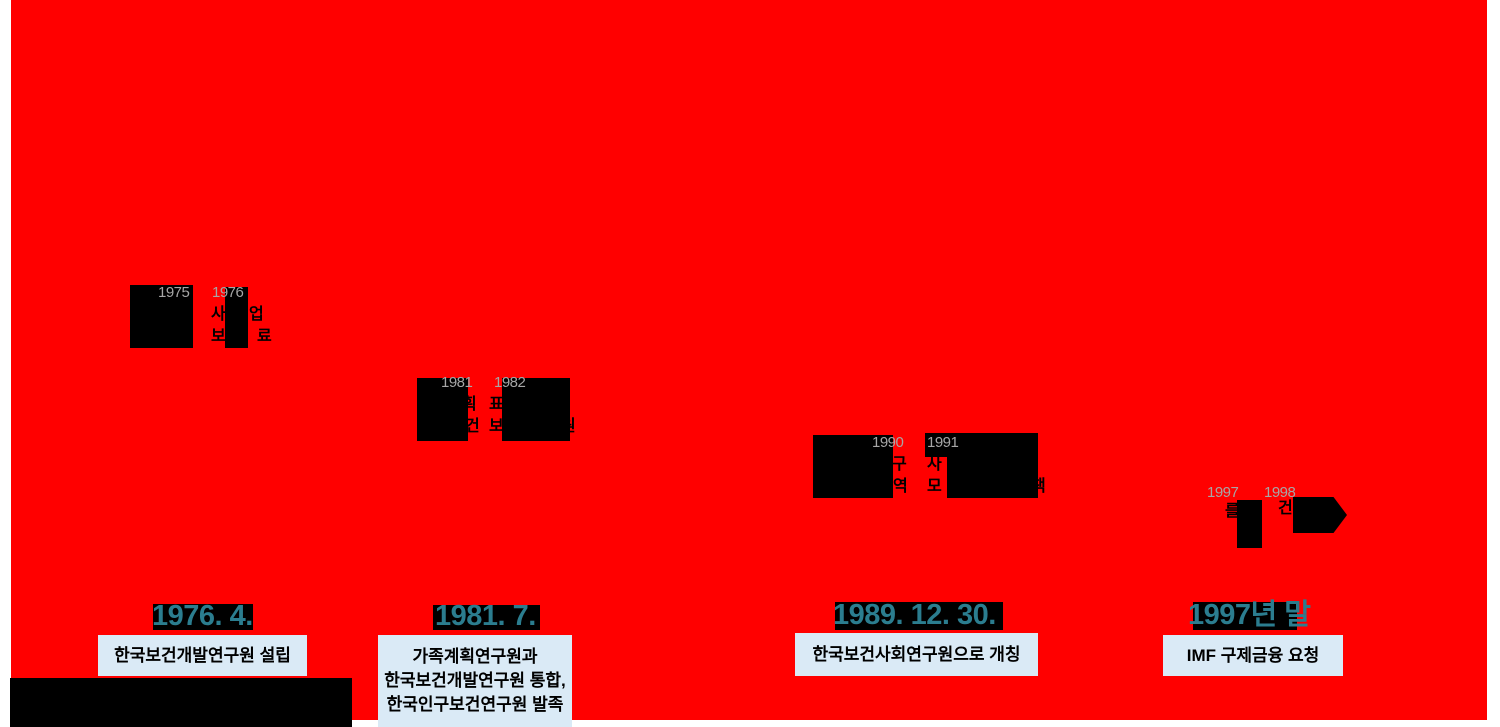 The image size is (1500, 727). I want to click on text-fragment: 책, so click(1038, 486).